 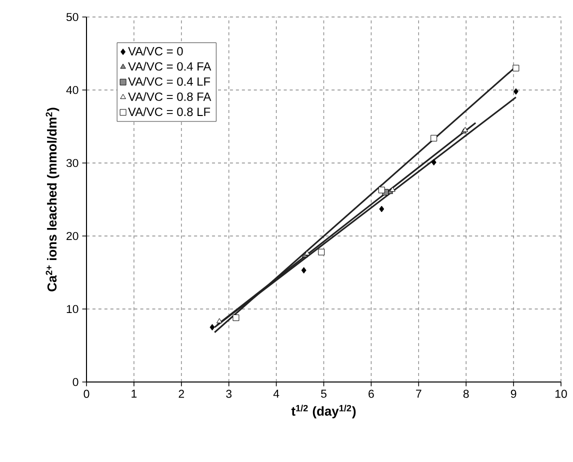 What do you see at coordinates (323, 394) in the screenshot?
I see `x-tick-label: 5` at bounding box center [323, 394].